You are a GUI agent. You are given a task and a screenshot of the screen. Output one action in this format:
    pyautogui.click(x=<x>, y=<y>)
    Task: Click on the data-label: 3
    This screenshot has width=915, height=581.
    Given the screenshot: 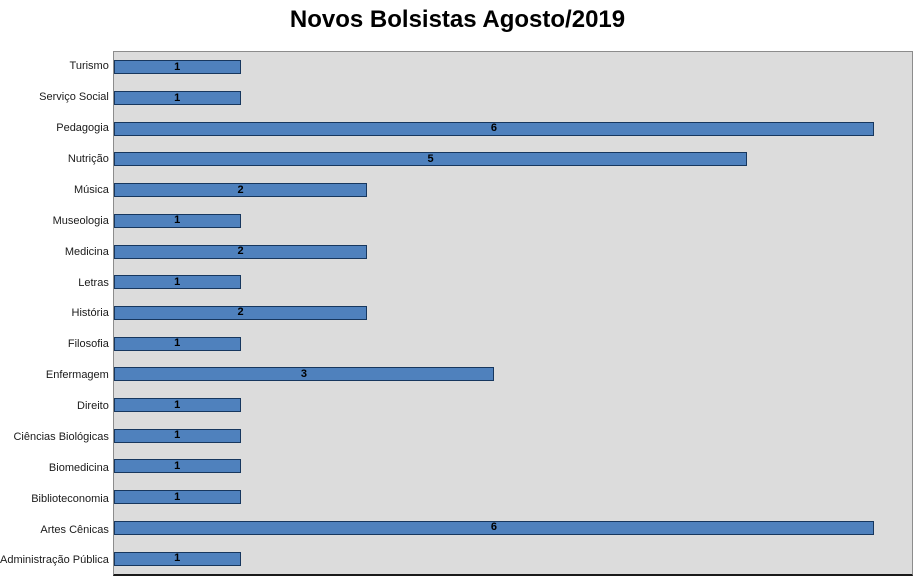 What is the action you would take?
    pyautogui.click(x=303, y=373)
    